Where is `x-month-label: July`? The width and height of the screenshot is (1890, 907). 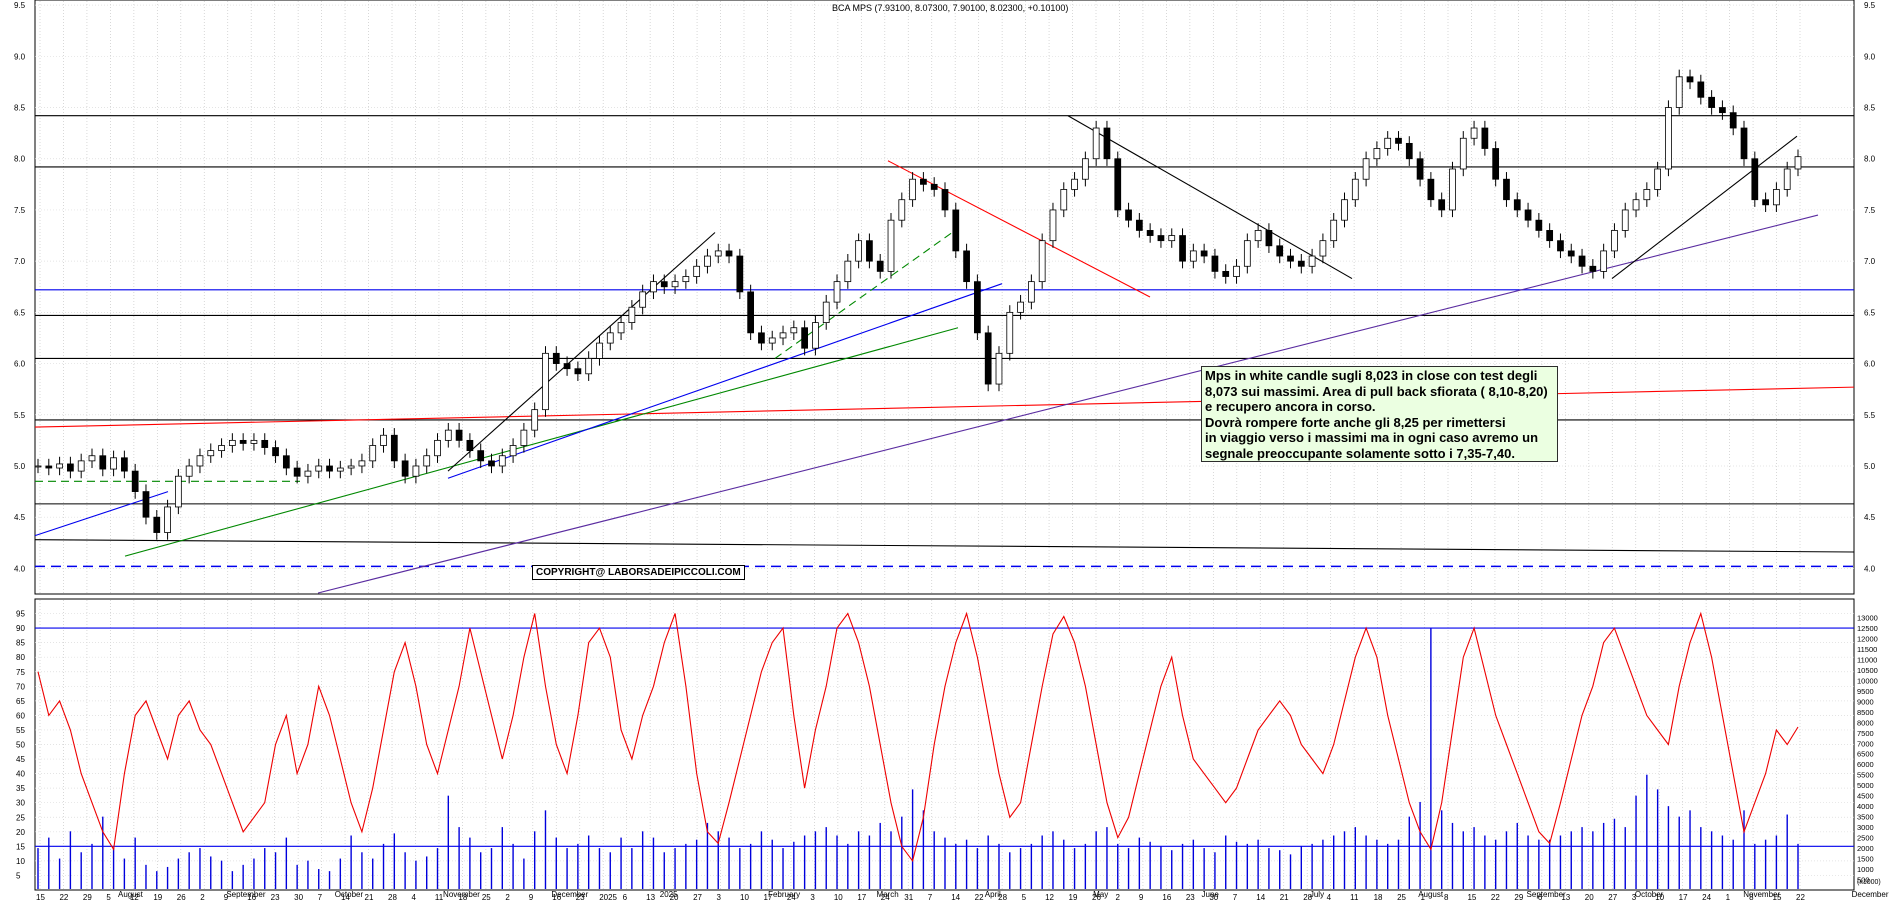
x-month-label: July is located at coordinates (1317, 894).